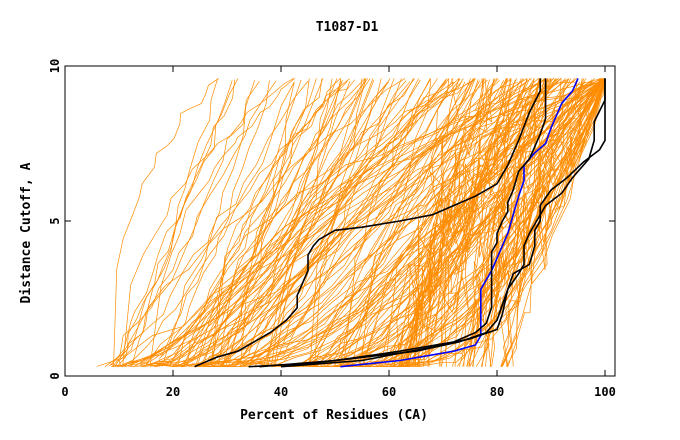 This screenshot has width=680, height=440. Describe the element at coordinates (347, 27) in the screenshot. I see `chart-title: T1087-D1` at that location.